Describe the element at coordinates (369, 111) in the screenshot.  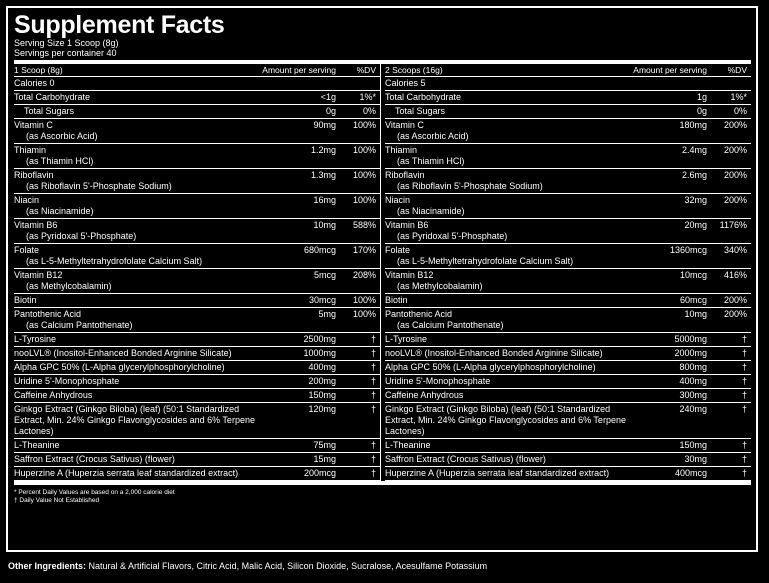
I see `nutrient-dv: 0%` at that location.